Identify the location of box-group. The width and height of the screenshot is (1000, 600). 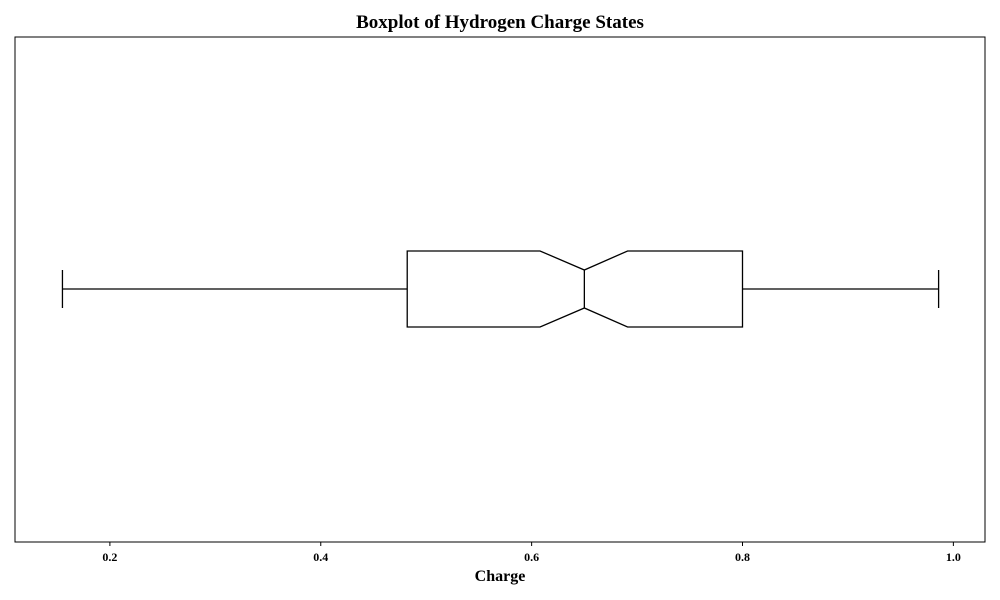
(500, 289).